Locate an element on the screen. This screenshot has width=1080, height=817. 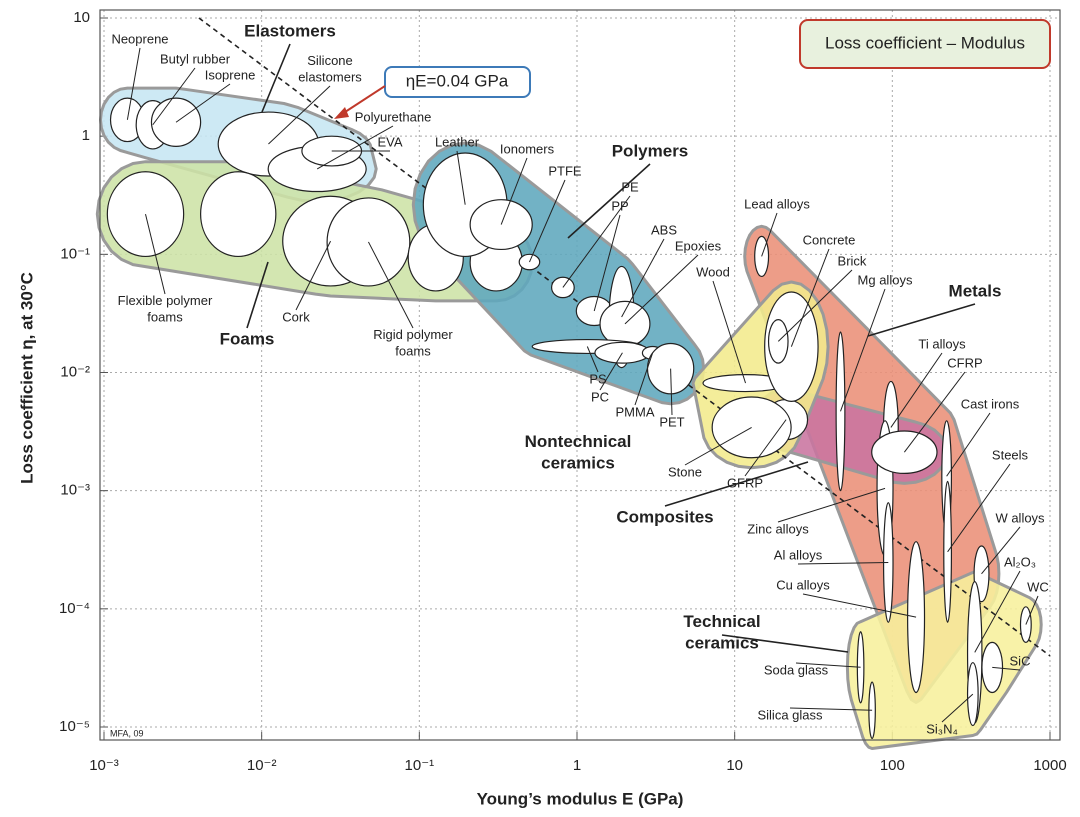
guideline-arrowhead is located at coordinates (341, 113).